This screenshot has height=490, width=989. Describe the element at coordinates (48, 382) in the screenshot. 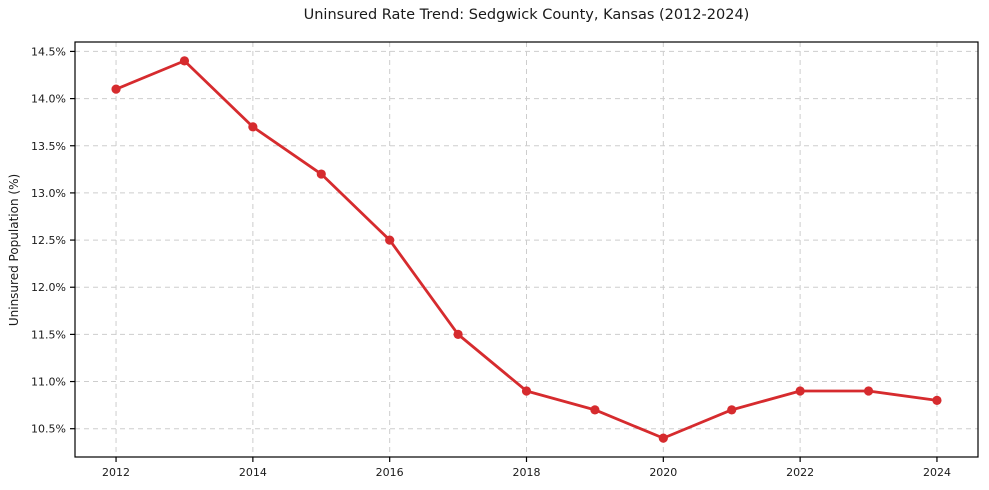

I see `y-tick-label: 11.0%` at that location.